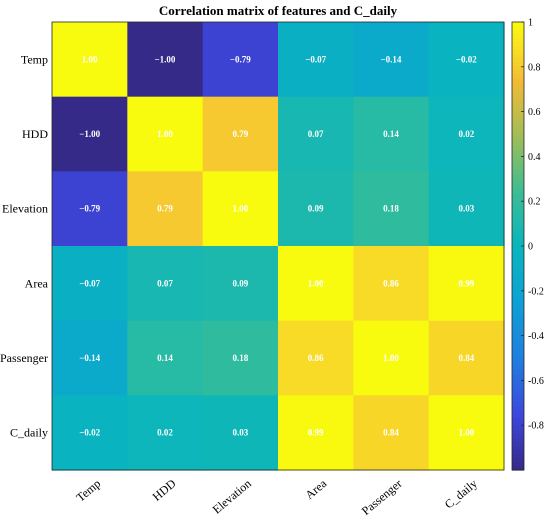 This screenshot has width=550, height=520. What do you see at coordinates (316, 134) in the screenshot?
I see `heatmap-cell-value: 0.07` at bounding box center [316, 134].